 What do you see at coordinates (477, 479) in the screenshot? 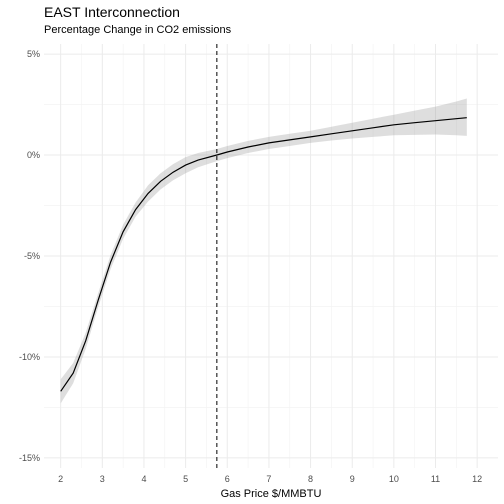
I see `x-tick-label: 12` at bounding box center [477, 479].